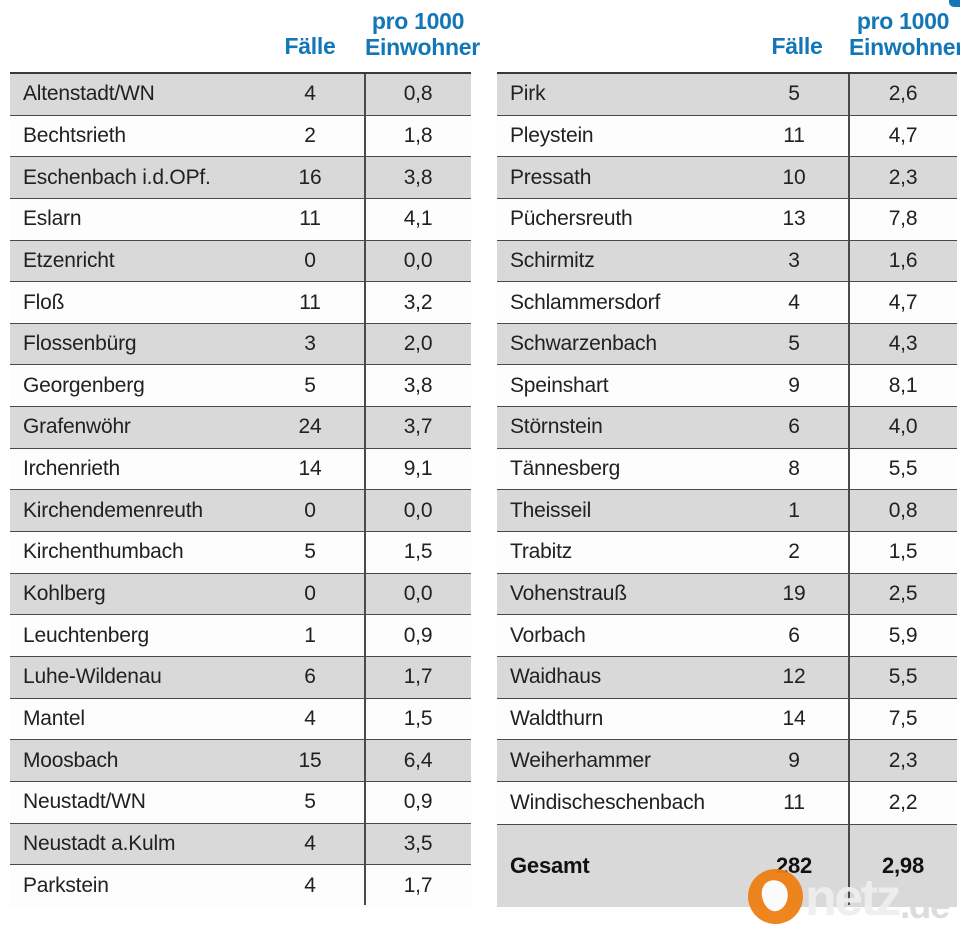  What do you see at coordinates (568, 593) in the screenshot?
I see `municipality-name: Vohenstrauß` at bounding box center [568, 593].